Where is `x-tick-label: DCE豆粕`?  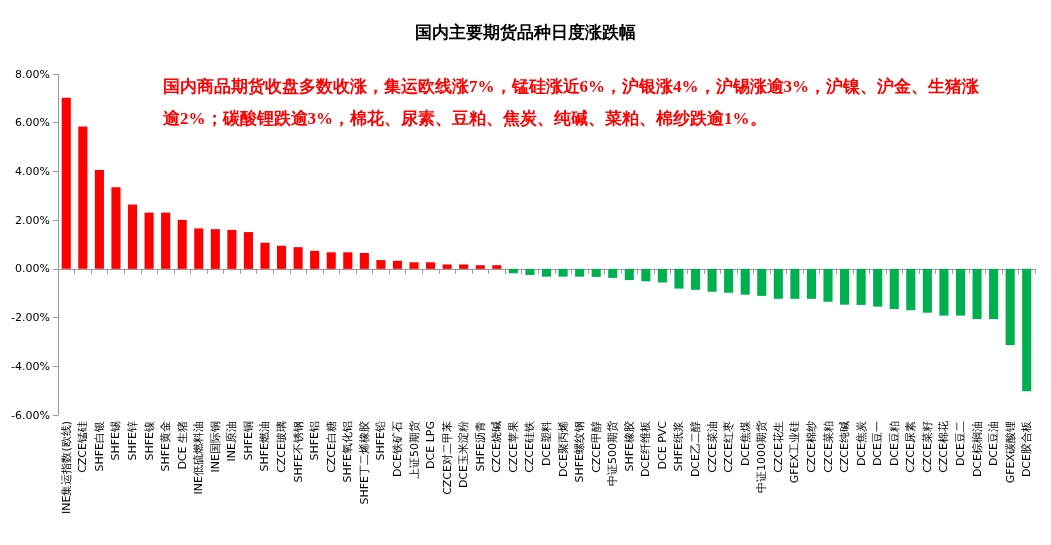
x-tick-label: DCE豆粕 is located at coordinates (894, 444).